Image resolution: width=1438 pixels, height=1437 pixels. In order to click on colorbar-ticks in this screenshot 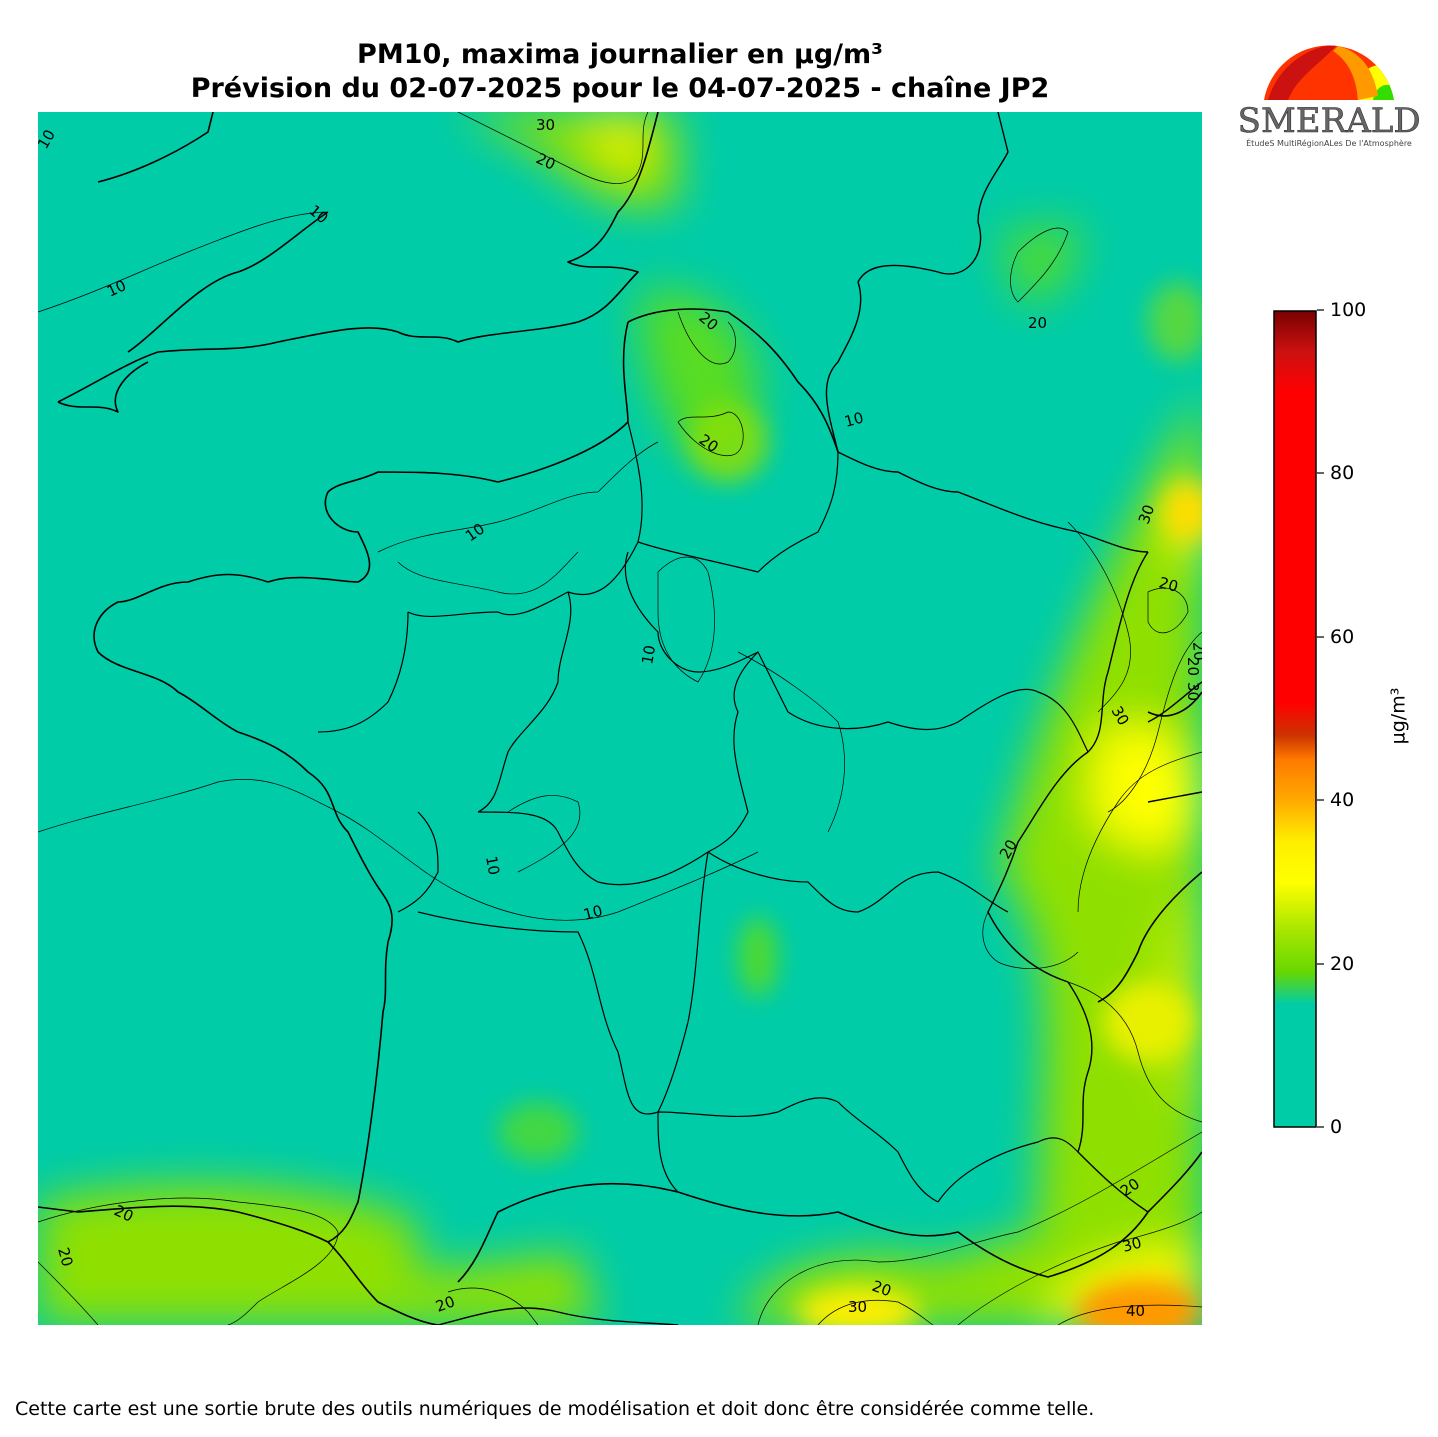, I will do `click(1320, 718)`.